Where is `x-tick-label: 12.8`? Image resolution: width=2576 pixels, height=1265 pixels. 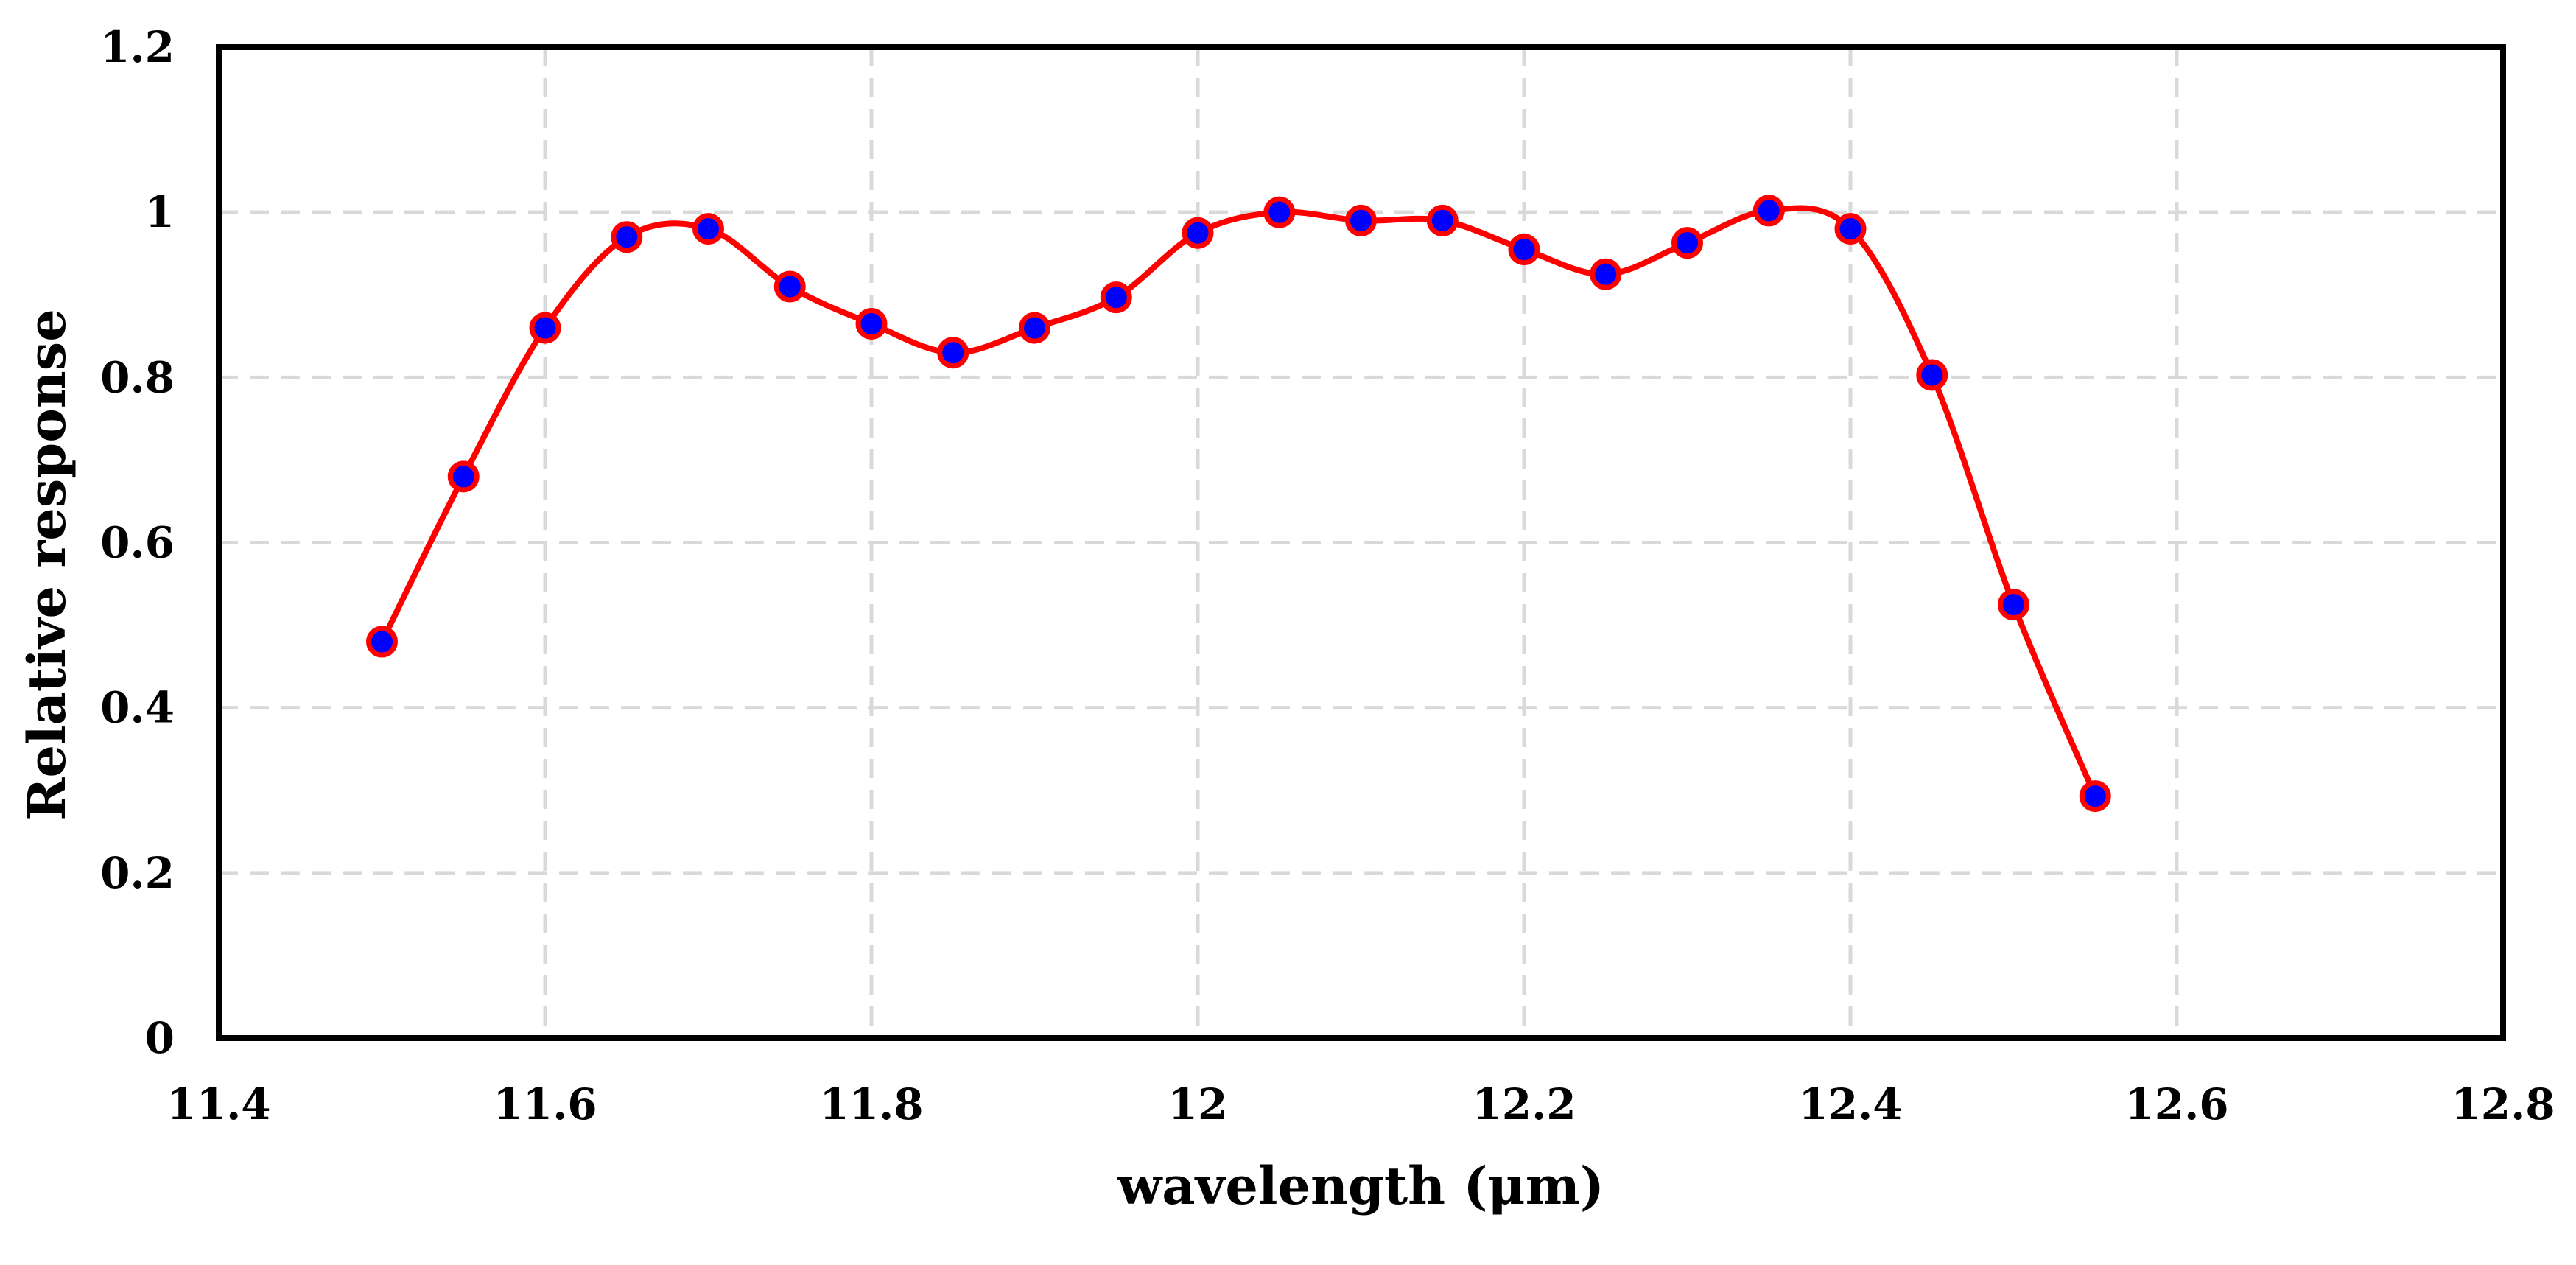 x-tick-label: 12.8 is located at coordinates (2503, 1104).